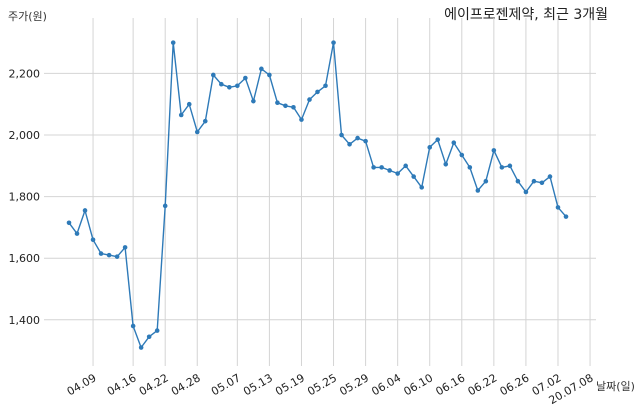  Describe the element at coordinates (82, 384) in the screenshot. I see `x-tick-label: 04.09` at that location.